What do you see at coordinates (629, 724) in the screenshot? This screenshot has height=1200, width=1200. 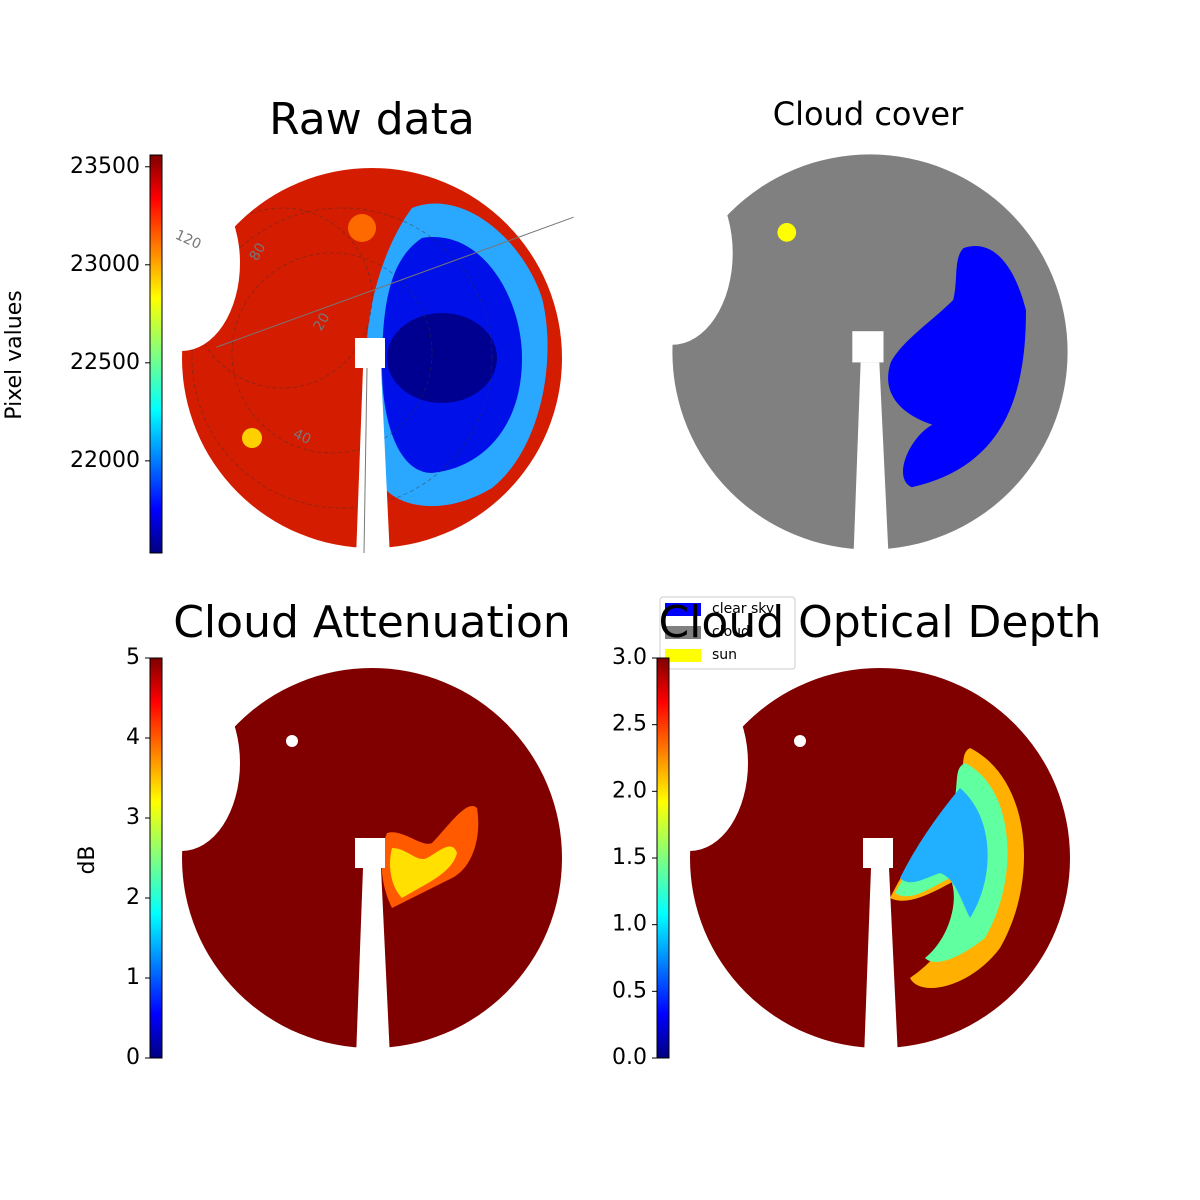 I see `colorbar-tick-label: 2.5` at bounding box center [629, 724].